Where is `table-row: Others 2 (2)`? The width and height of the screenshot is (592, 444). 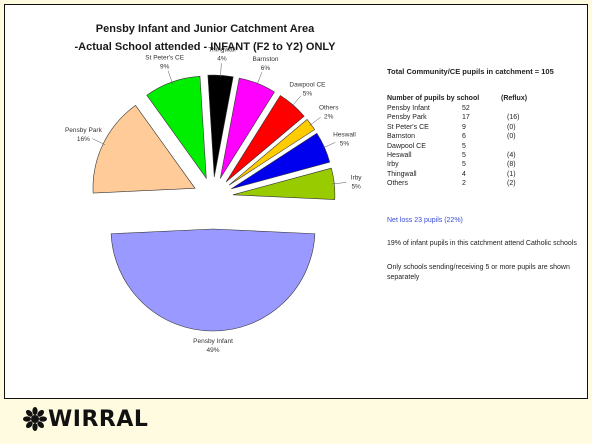
table-row: Others 2 (2) is located at coordinates (472, 184).